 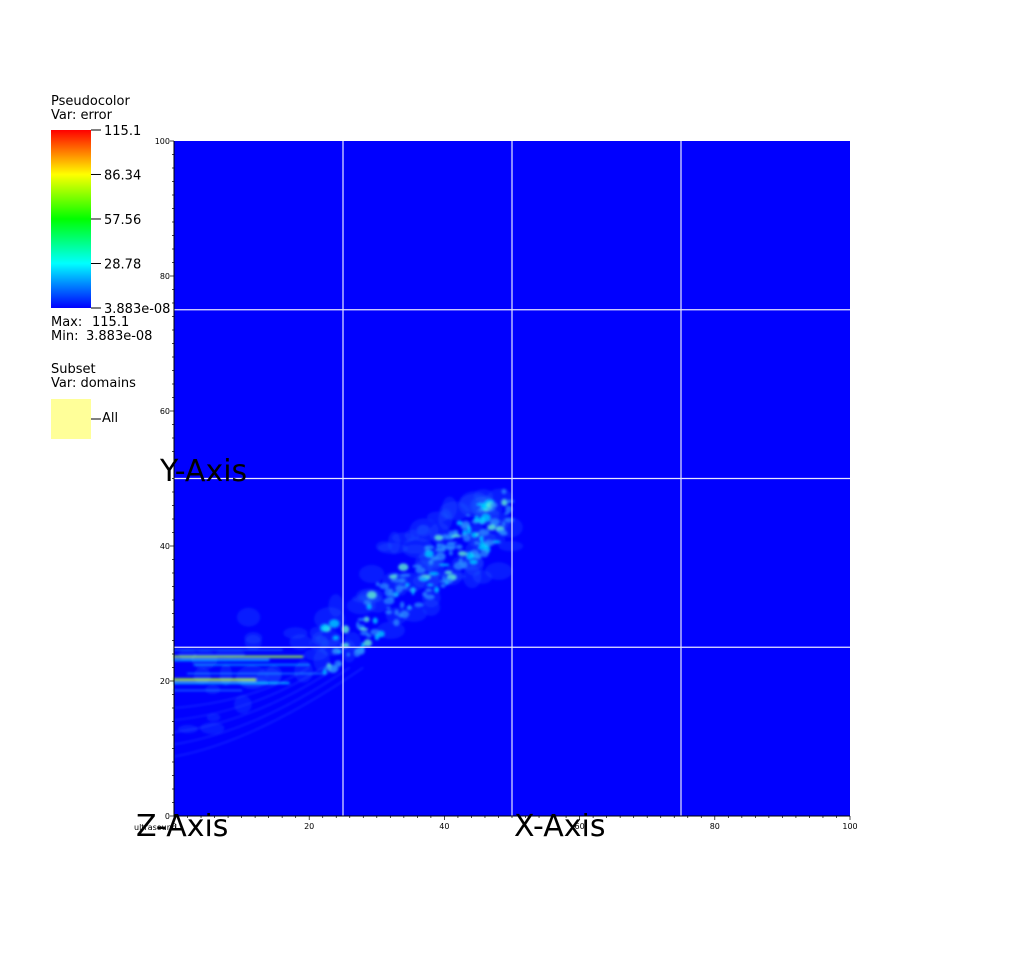 What do you see at coordinates (122, 264) in the screenshot?
I see `colorbar-tick-label: 28.78` at bounding box center [122, 264].